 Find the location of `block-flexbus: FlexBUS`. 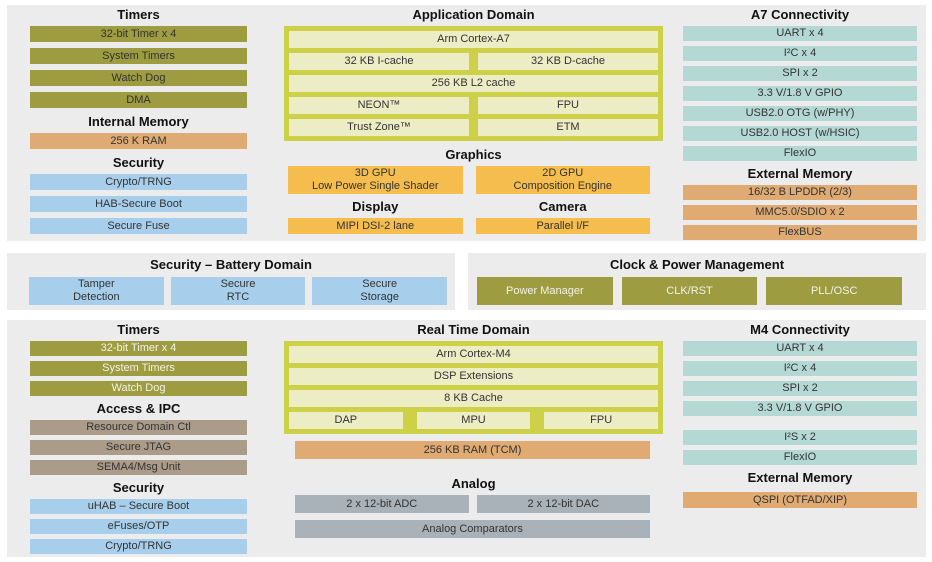

block-flexbus: FlexBUS is located at coordinates (800, 232).